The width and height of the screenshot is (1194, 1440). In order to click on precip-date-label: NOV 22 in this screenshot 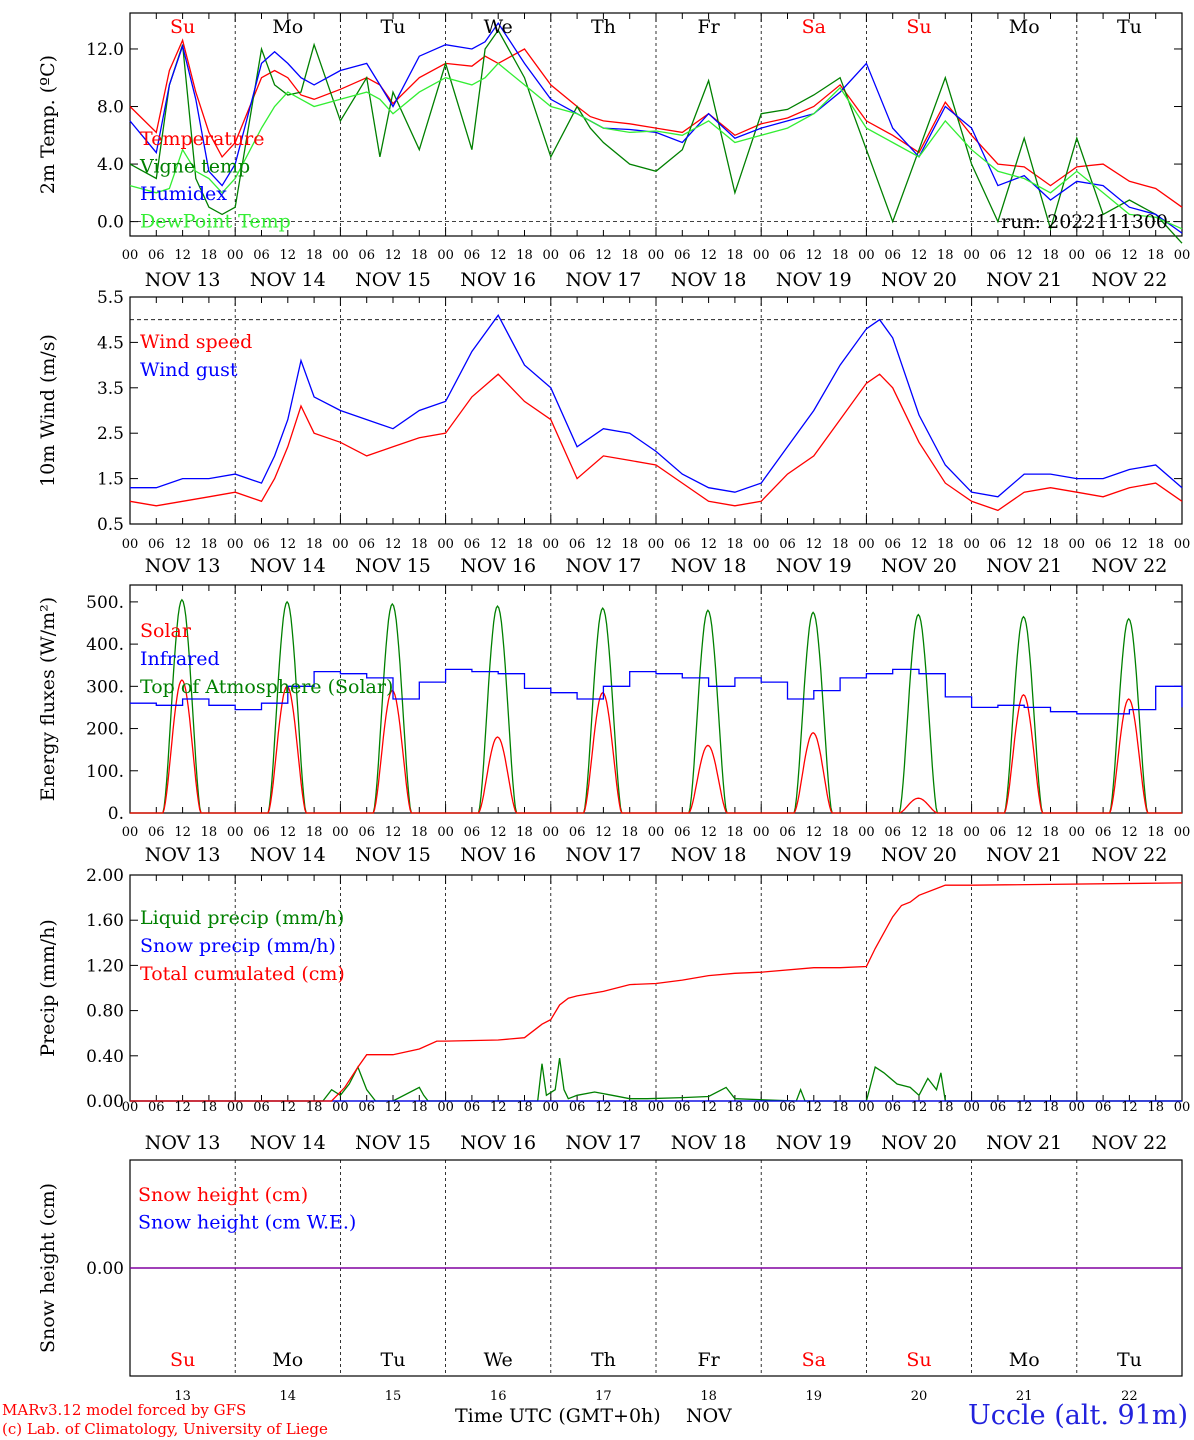, I will do `click(1129, 1143)`.